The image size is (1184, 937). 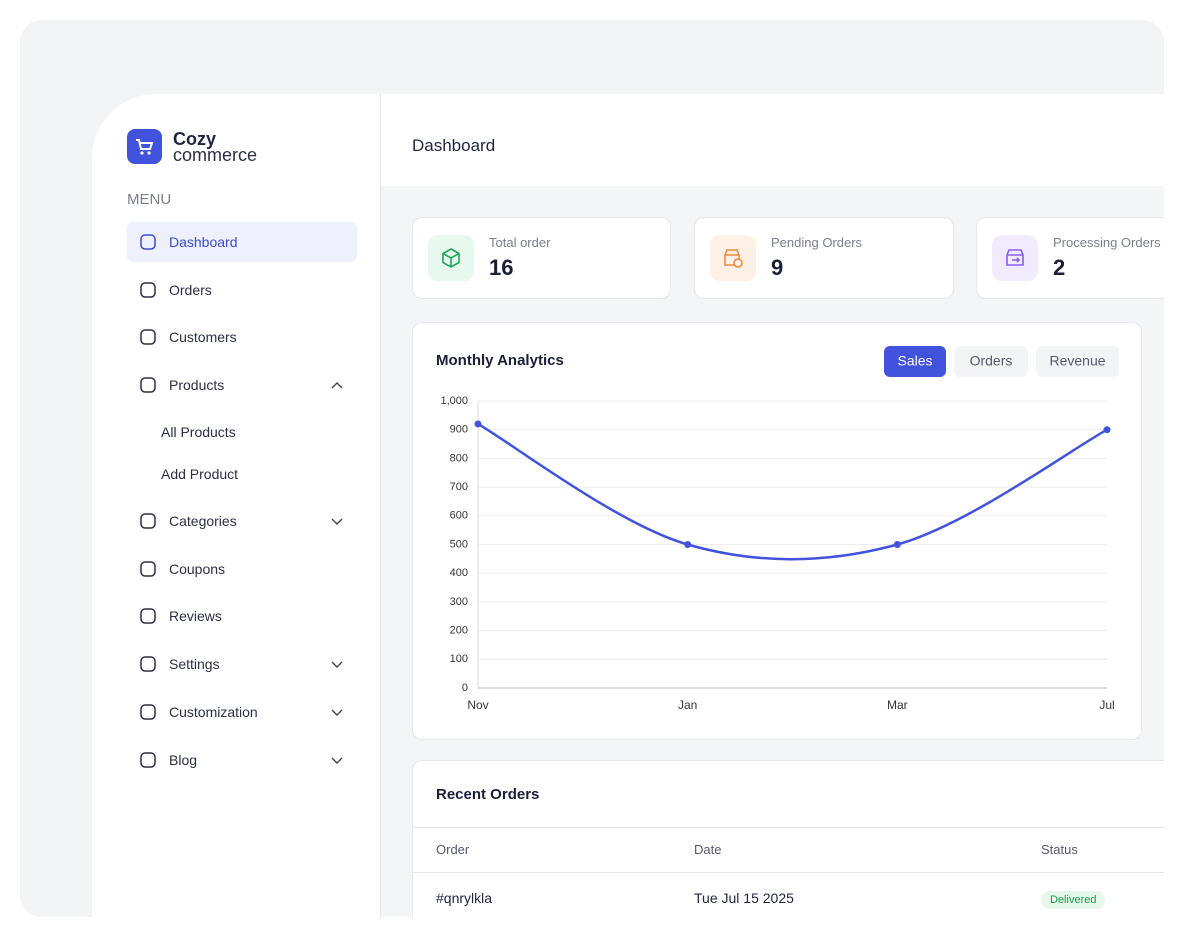 What do you see at coordinates (501, 267) in the screenshot?
I see `stat-value: 16` at bounding box center [501, 267].